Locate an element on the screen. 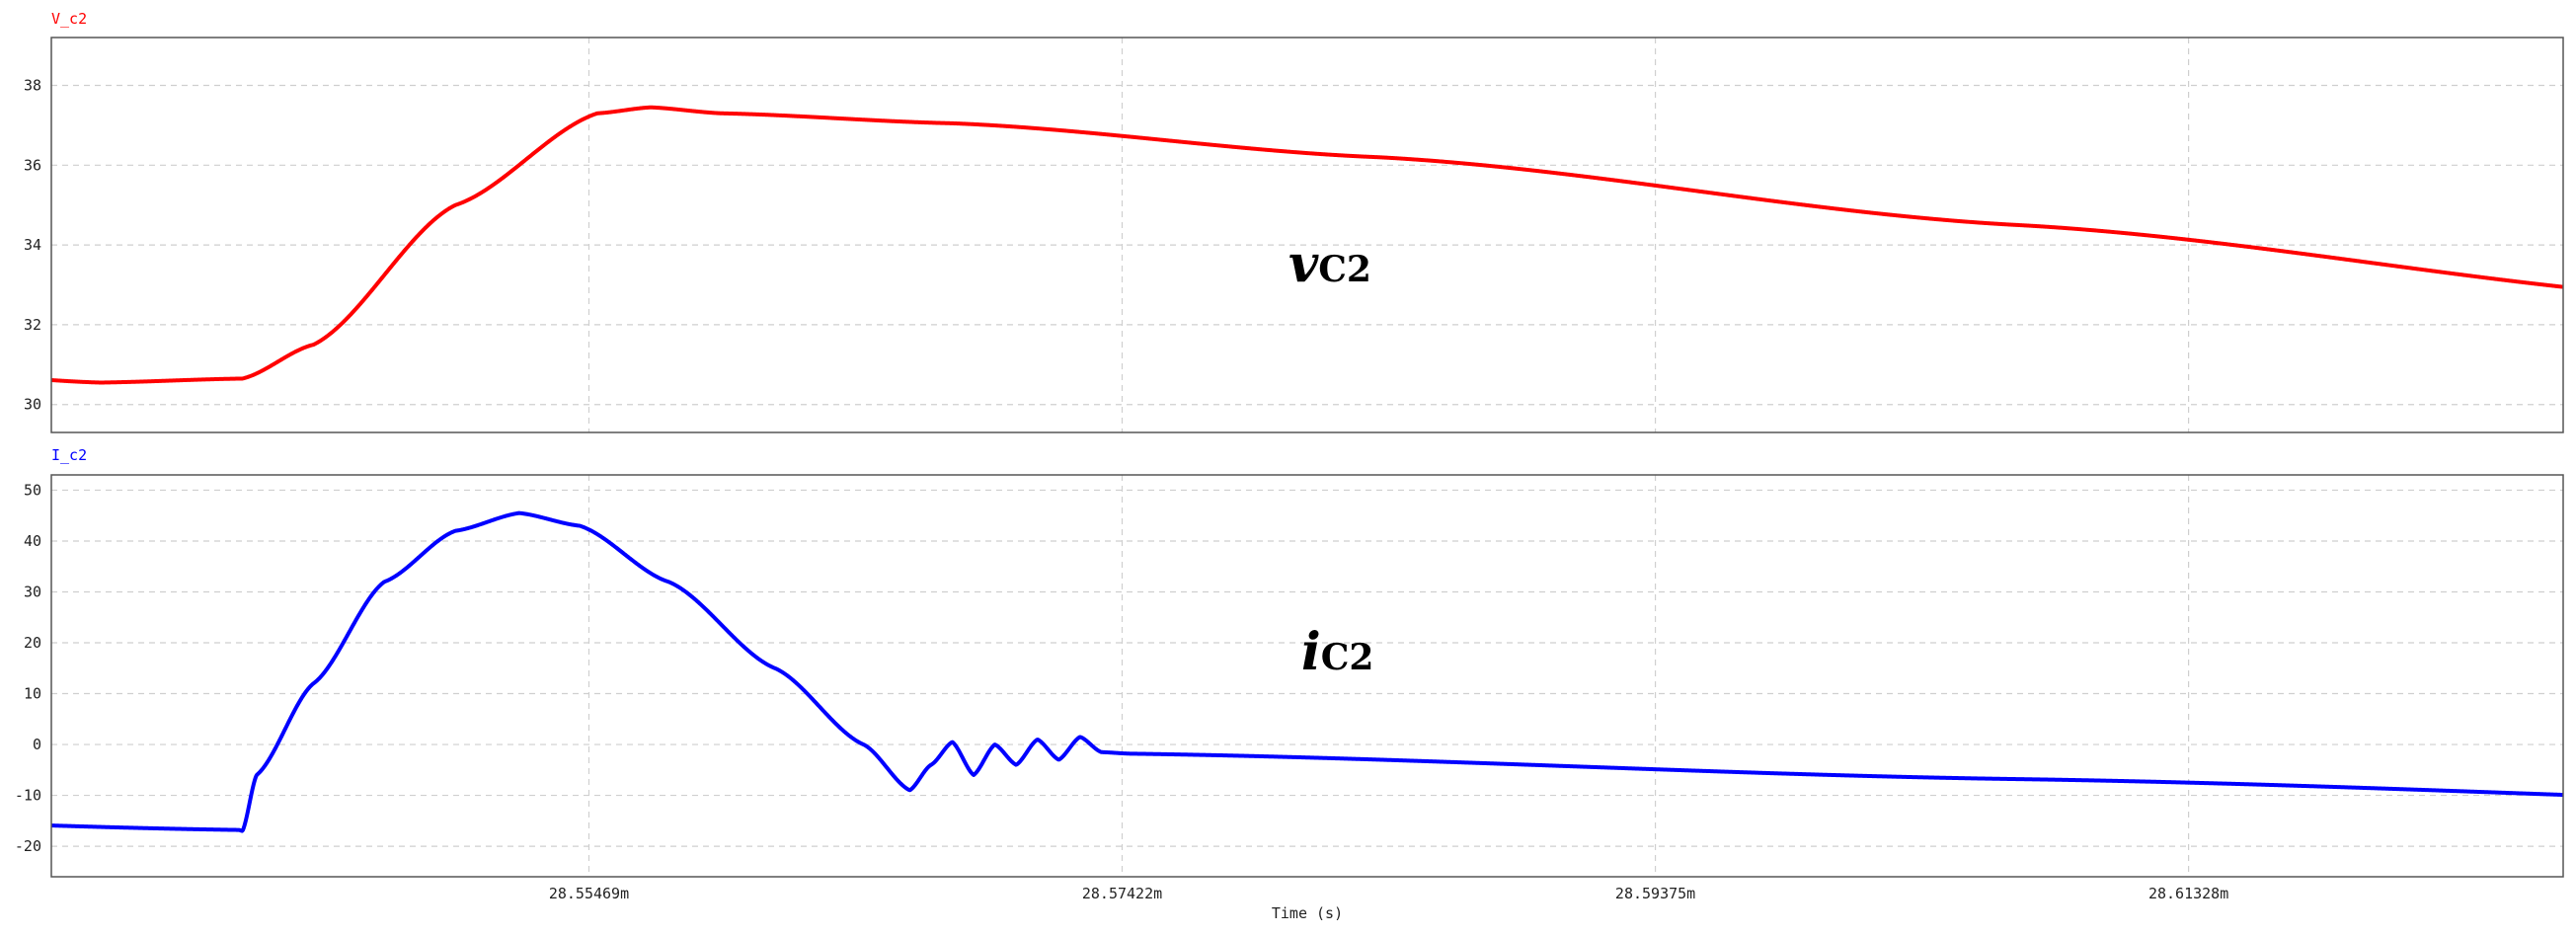  current-y-tick-label: 0 is located at coordinates (37, 744).